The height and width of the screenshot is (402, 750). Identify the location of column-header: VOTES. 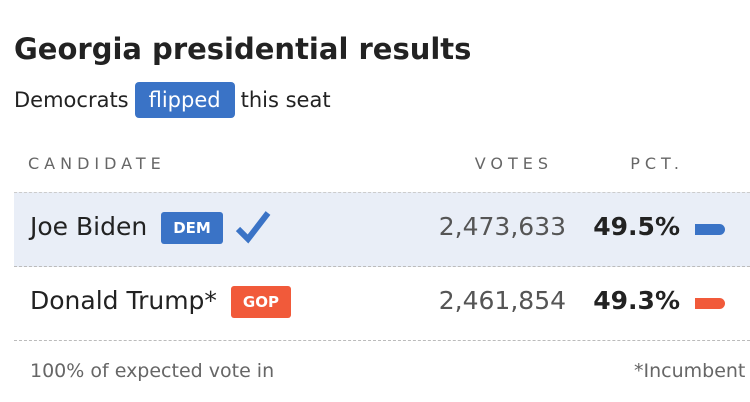
(513, 163).